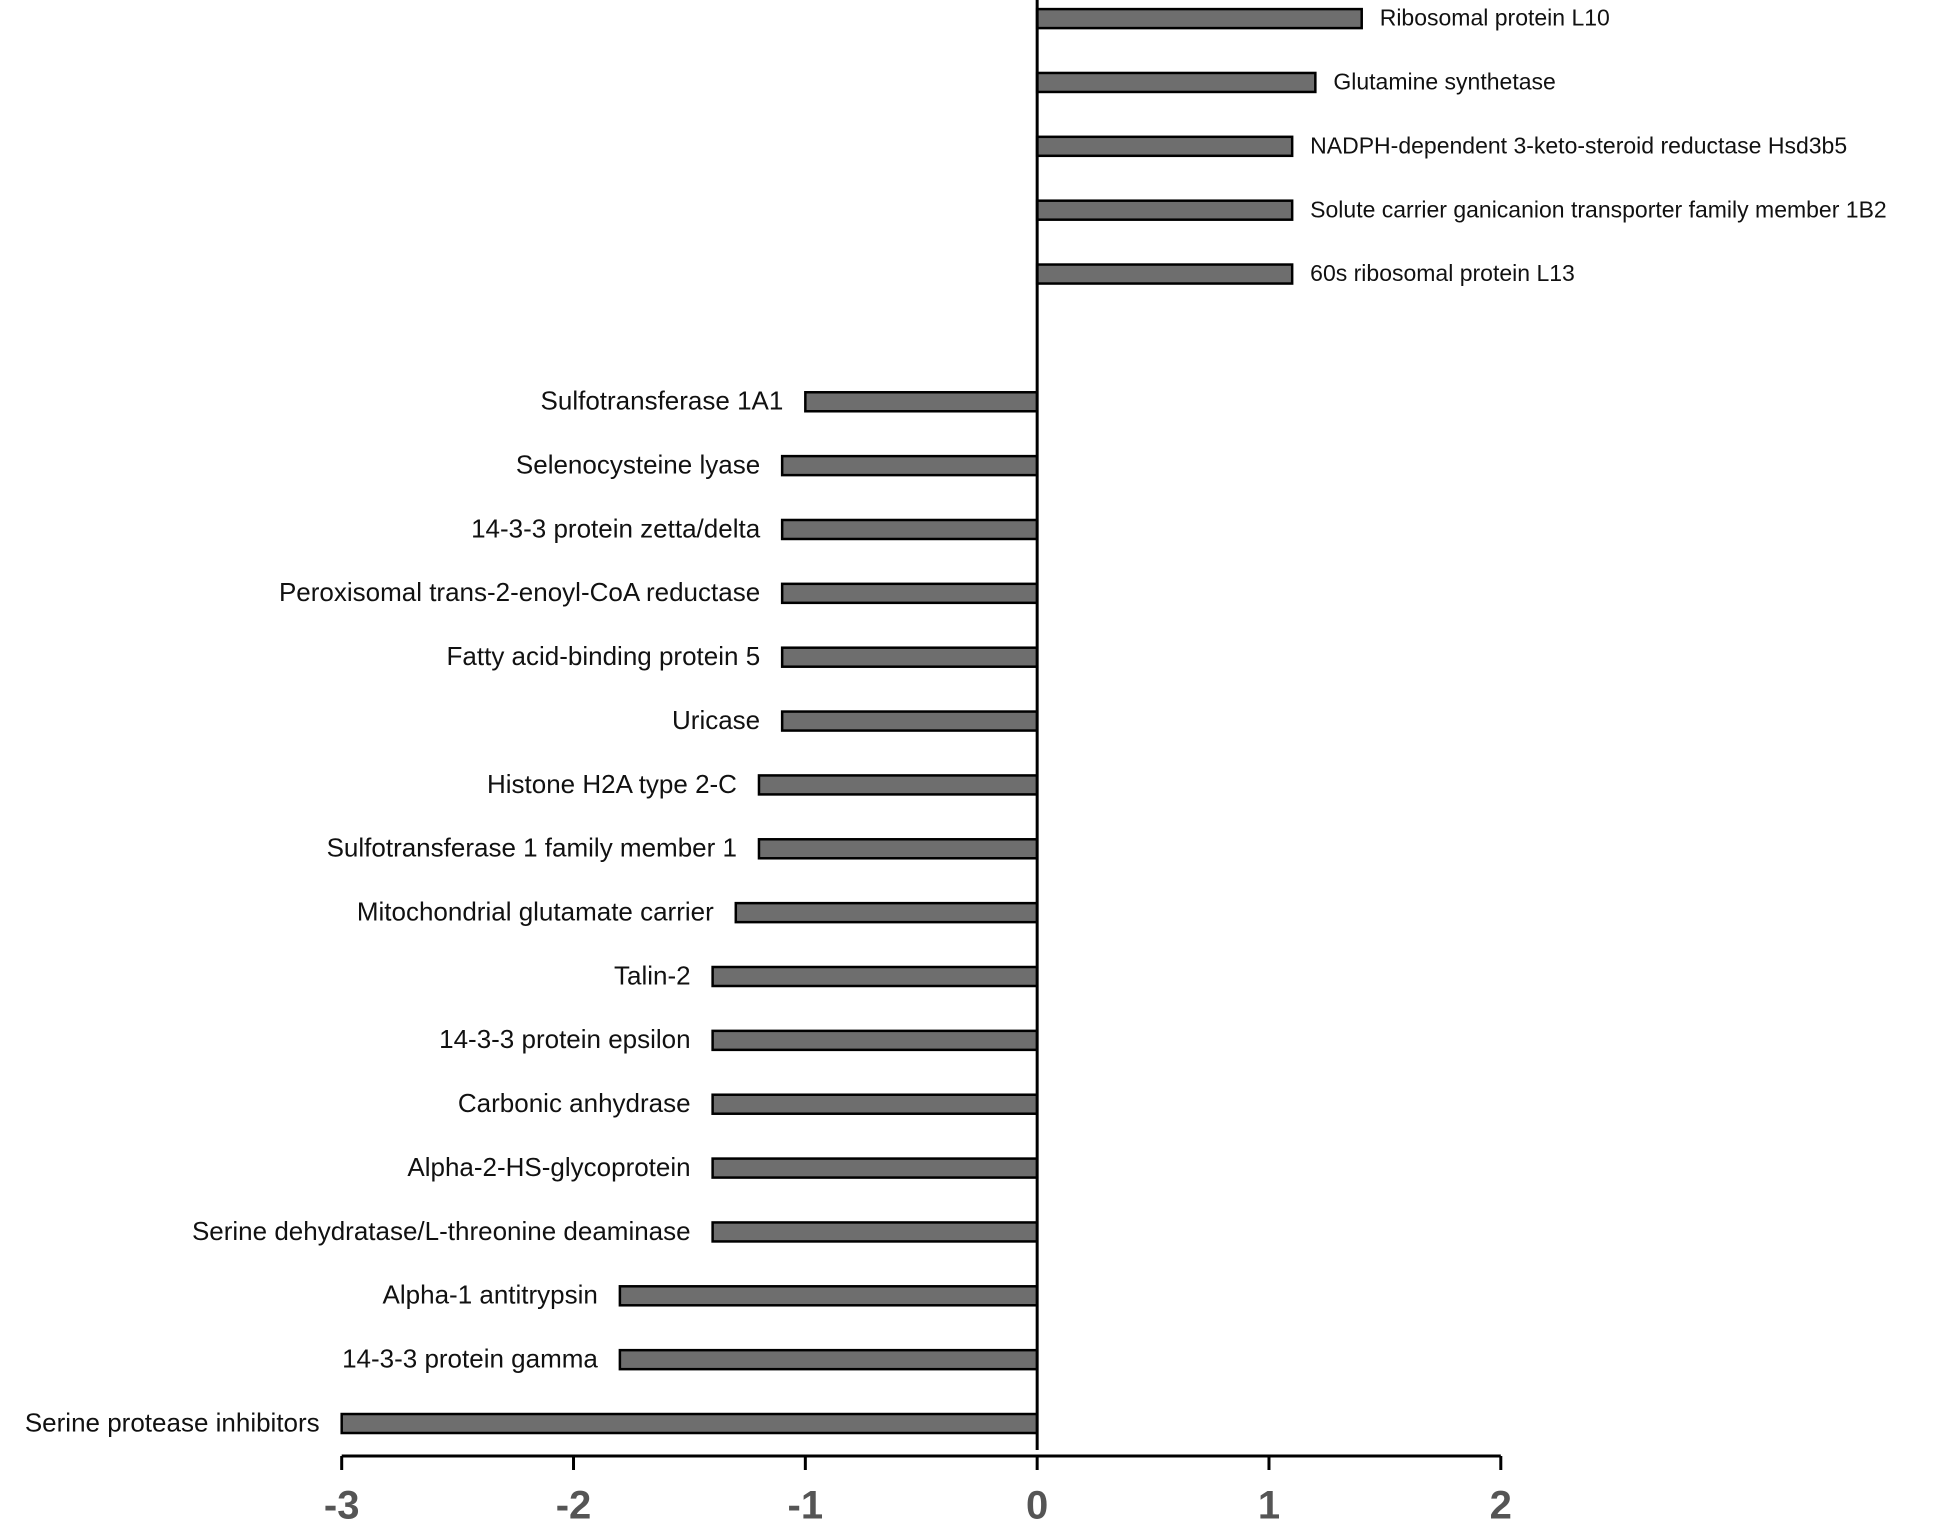 The width and height of the screenshot is (1948, 1528). I want to click on category-label: Glutamine synthetase, so click(1444, 82).